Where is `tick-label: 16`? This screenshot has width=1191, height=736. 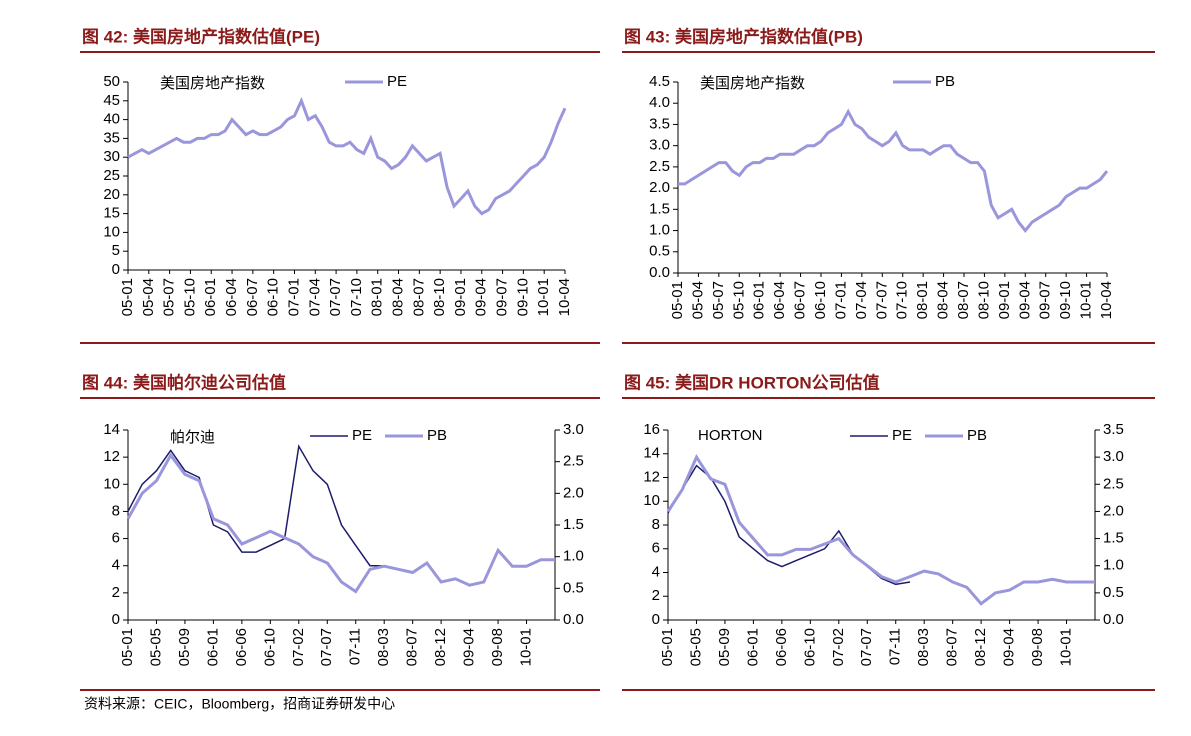
tick-label: 16 is located at coordinates (651, 429).